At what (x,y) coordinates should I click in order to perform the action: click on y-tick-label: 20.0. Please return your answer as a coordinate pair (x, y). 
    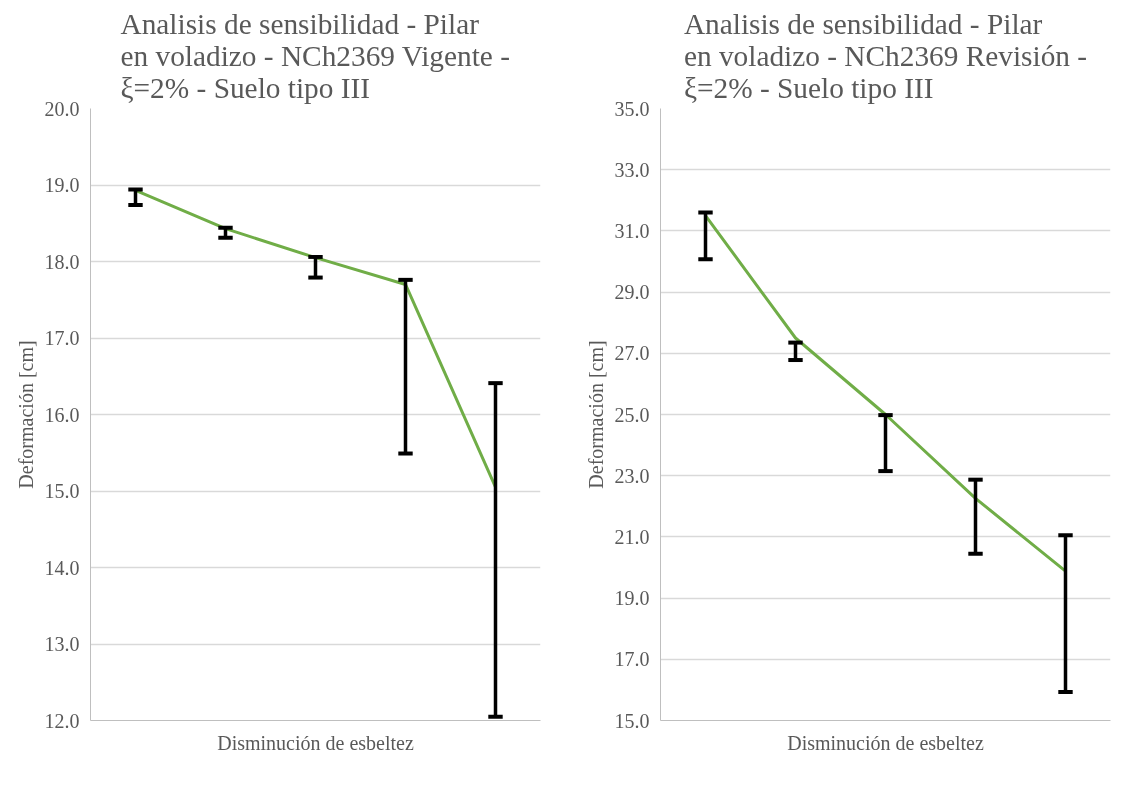
    Looking at the image, I should click on (62, 108).